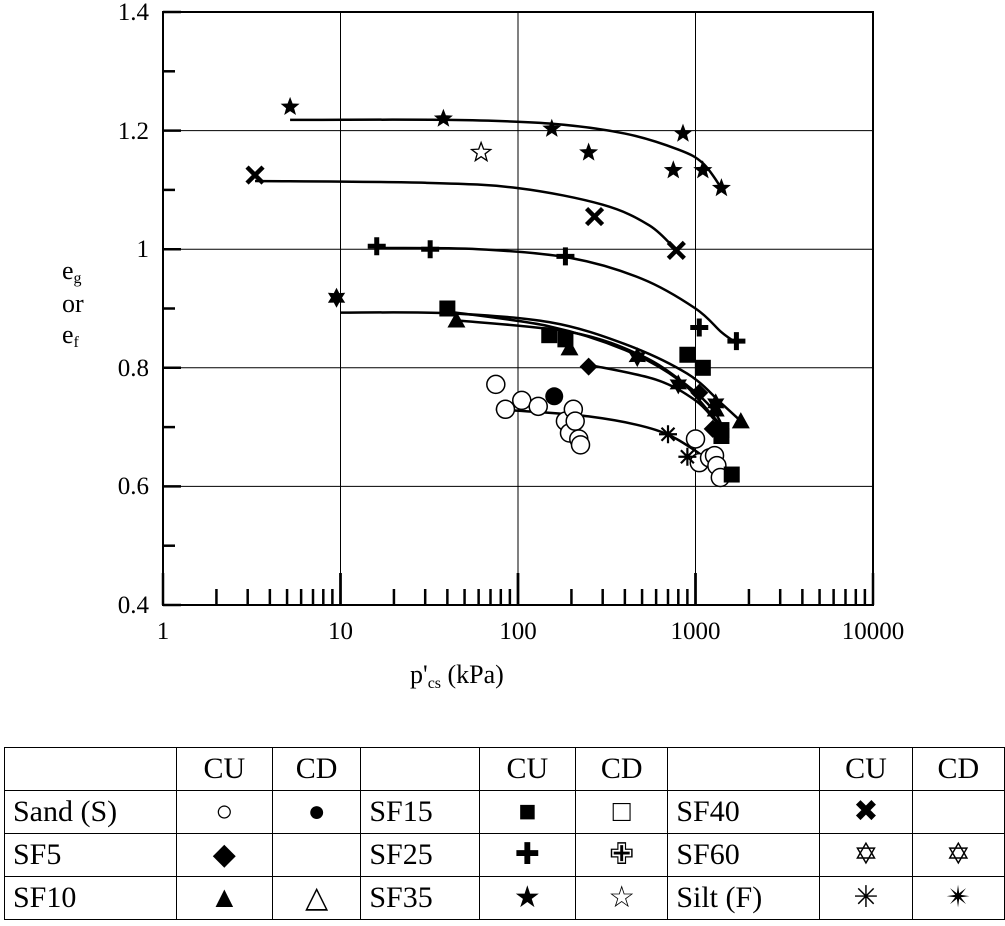 The image size is (1005, 926). I want to click on legend-header-row: CU CD CU CD CU CD, so click(504, 769).